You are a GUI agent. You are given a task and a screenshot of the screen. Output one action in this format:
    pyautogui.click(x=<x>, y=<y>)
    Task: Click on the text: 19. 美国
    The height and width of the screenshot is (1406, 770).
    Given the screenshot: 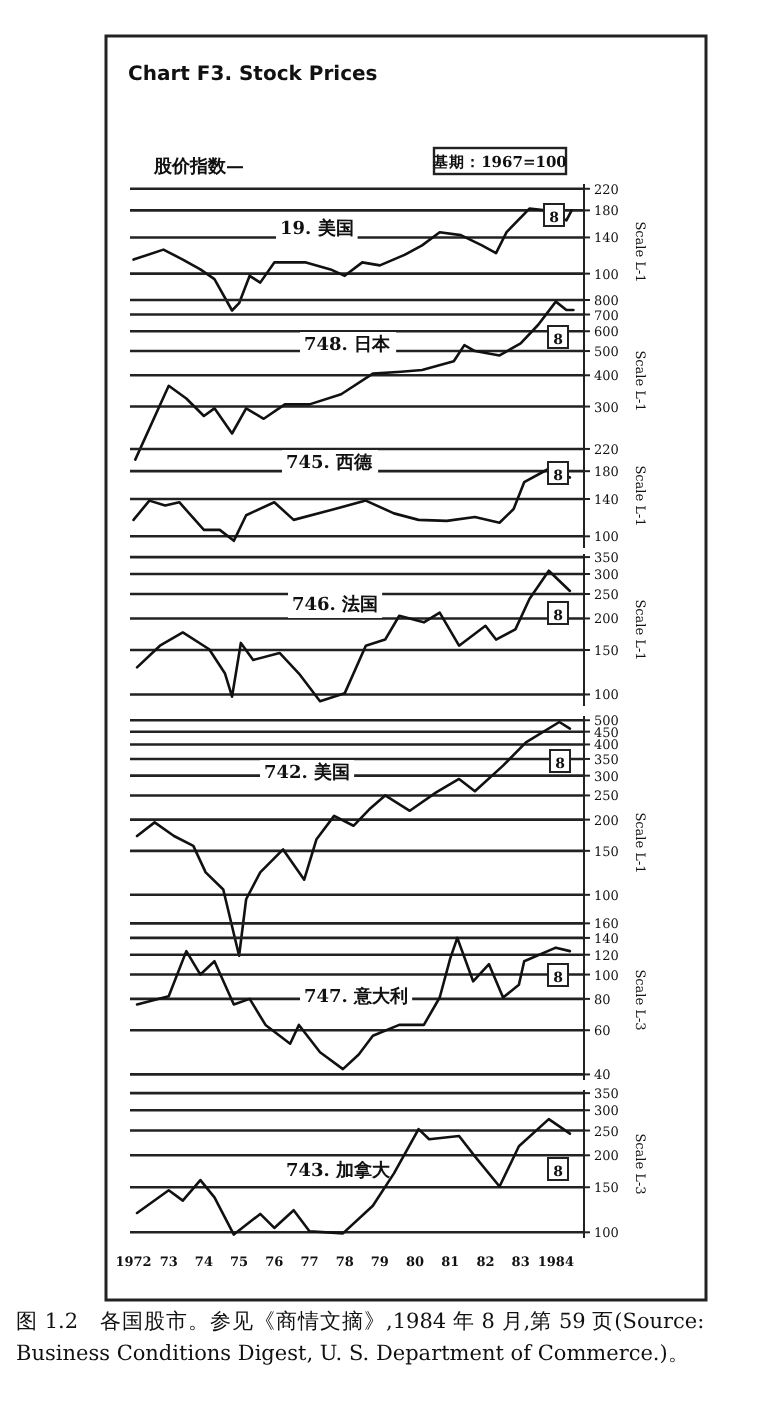 What is the action you would take?
    pyautogui.click(x=317, y=229)
    